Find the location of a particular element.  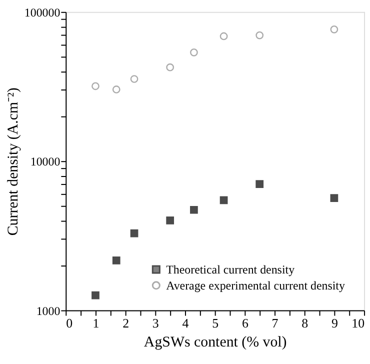

x-tick-label: 0 is located at coordinates (69, 323).